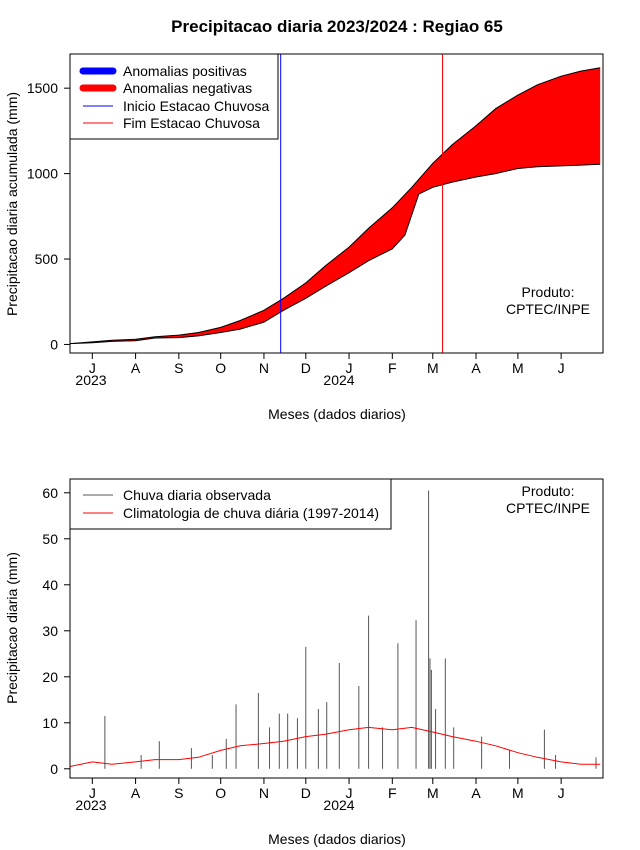  I want to click on legend-box, so click(230, 504).